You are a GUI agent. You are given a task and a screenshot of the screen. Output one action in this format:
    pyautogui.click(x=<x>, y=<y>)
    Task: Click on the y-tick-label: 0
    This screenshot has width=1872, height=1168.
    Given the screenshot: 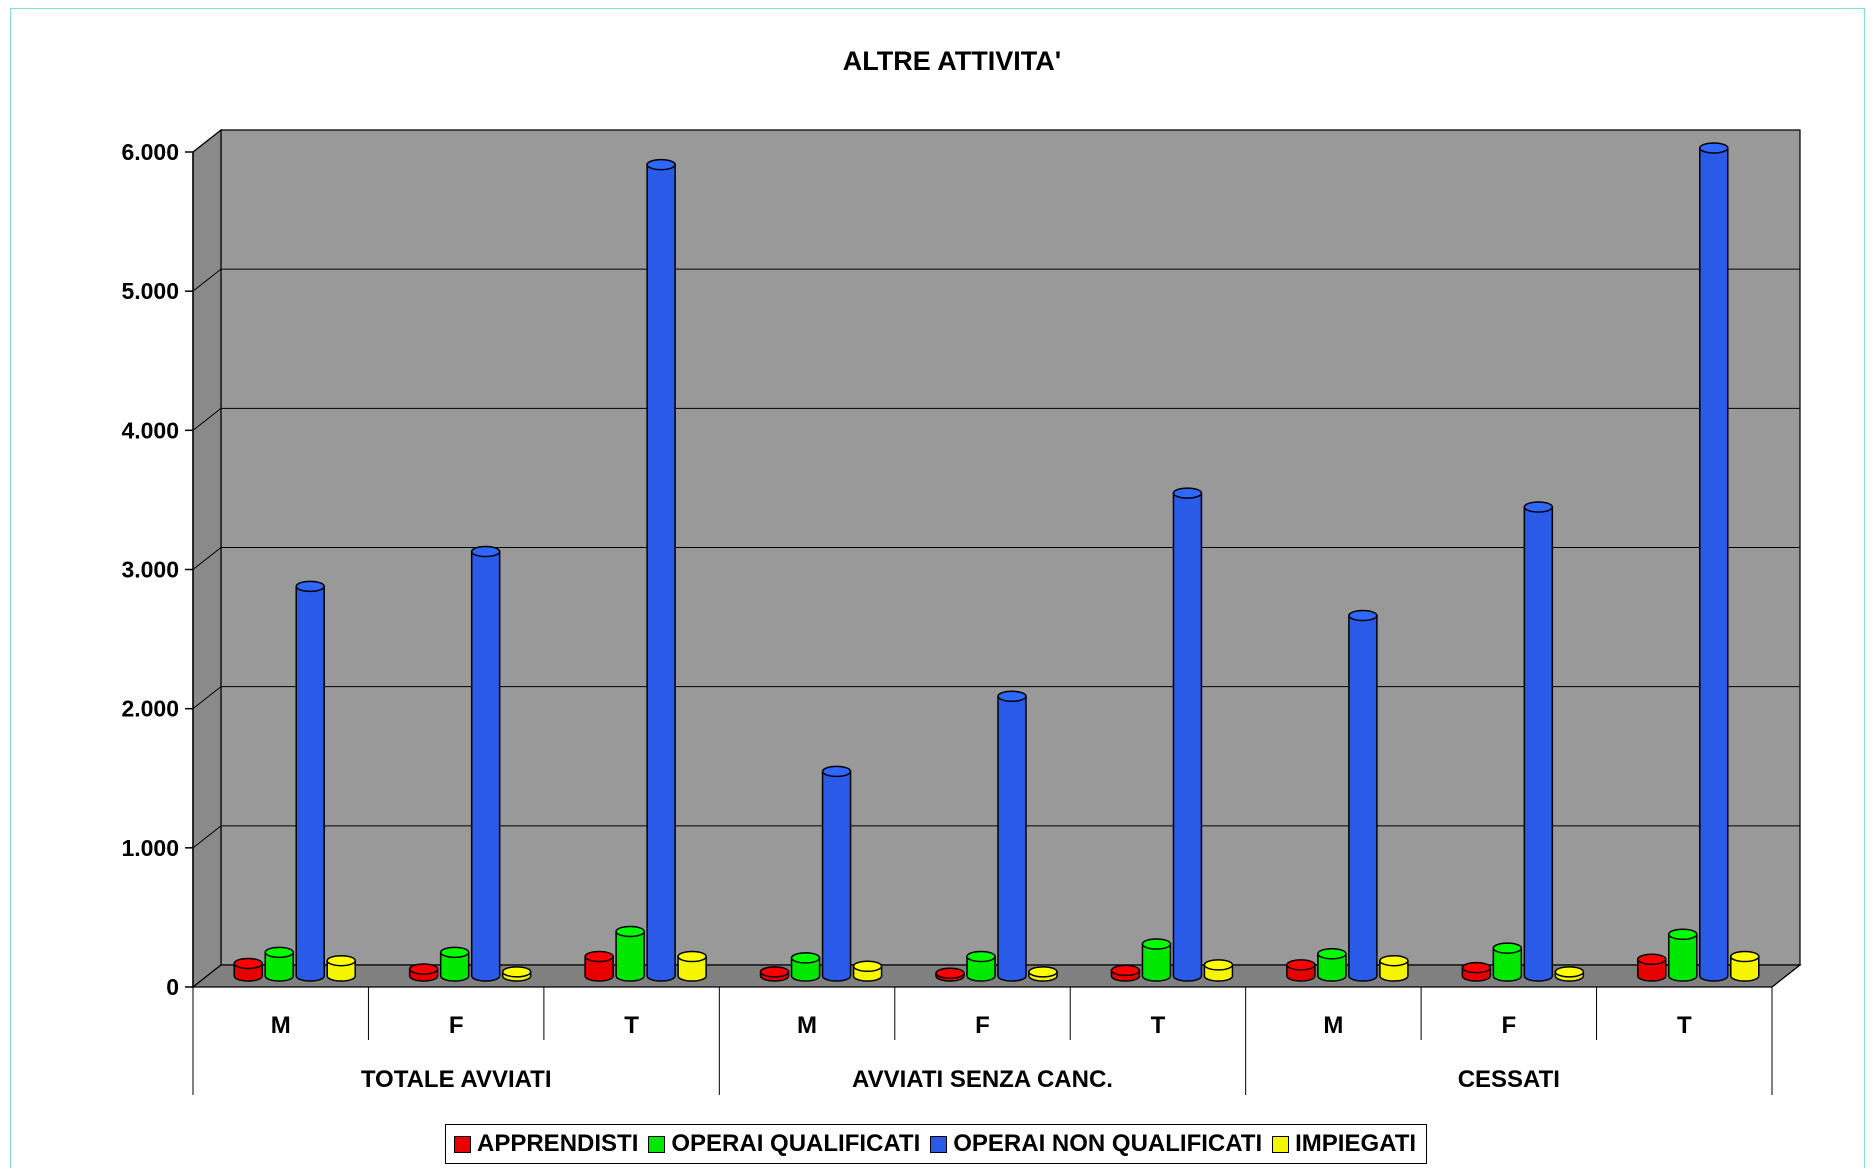 What is the action you would take?
    pyautogui.click(x=172, y=987)
    